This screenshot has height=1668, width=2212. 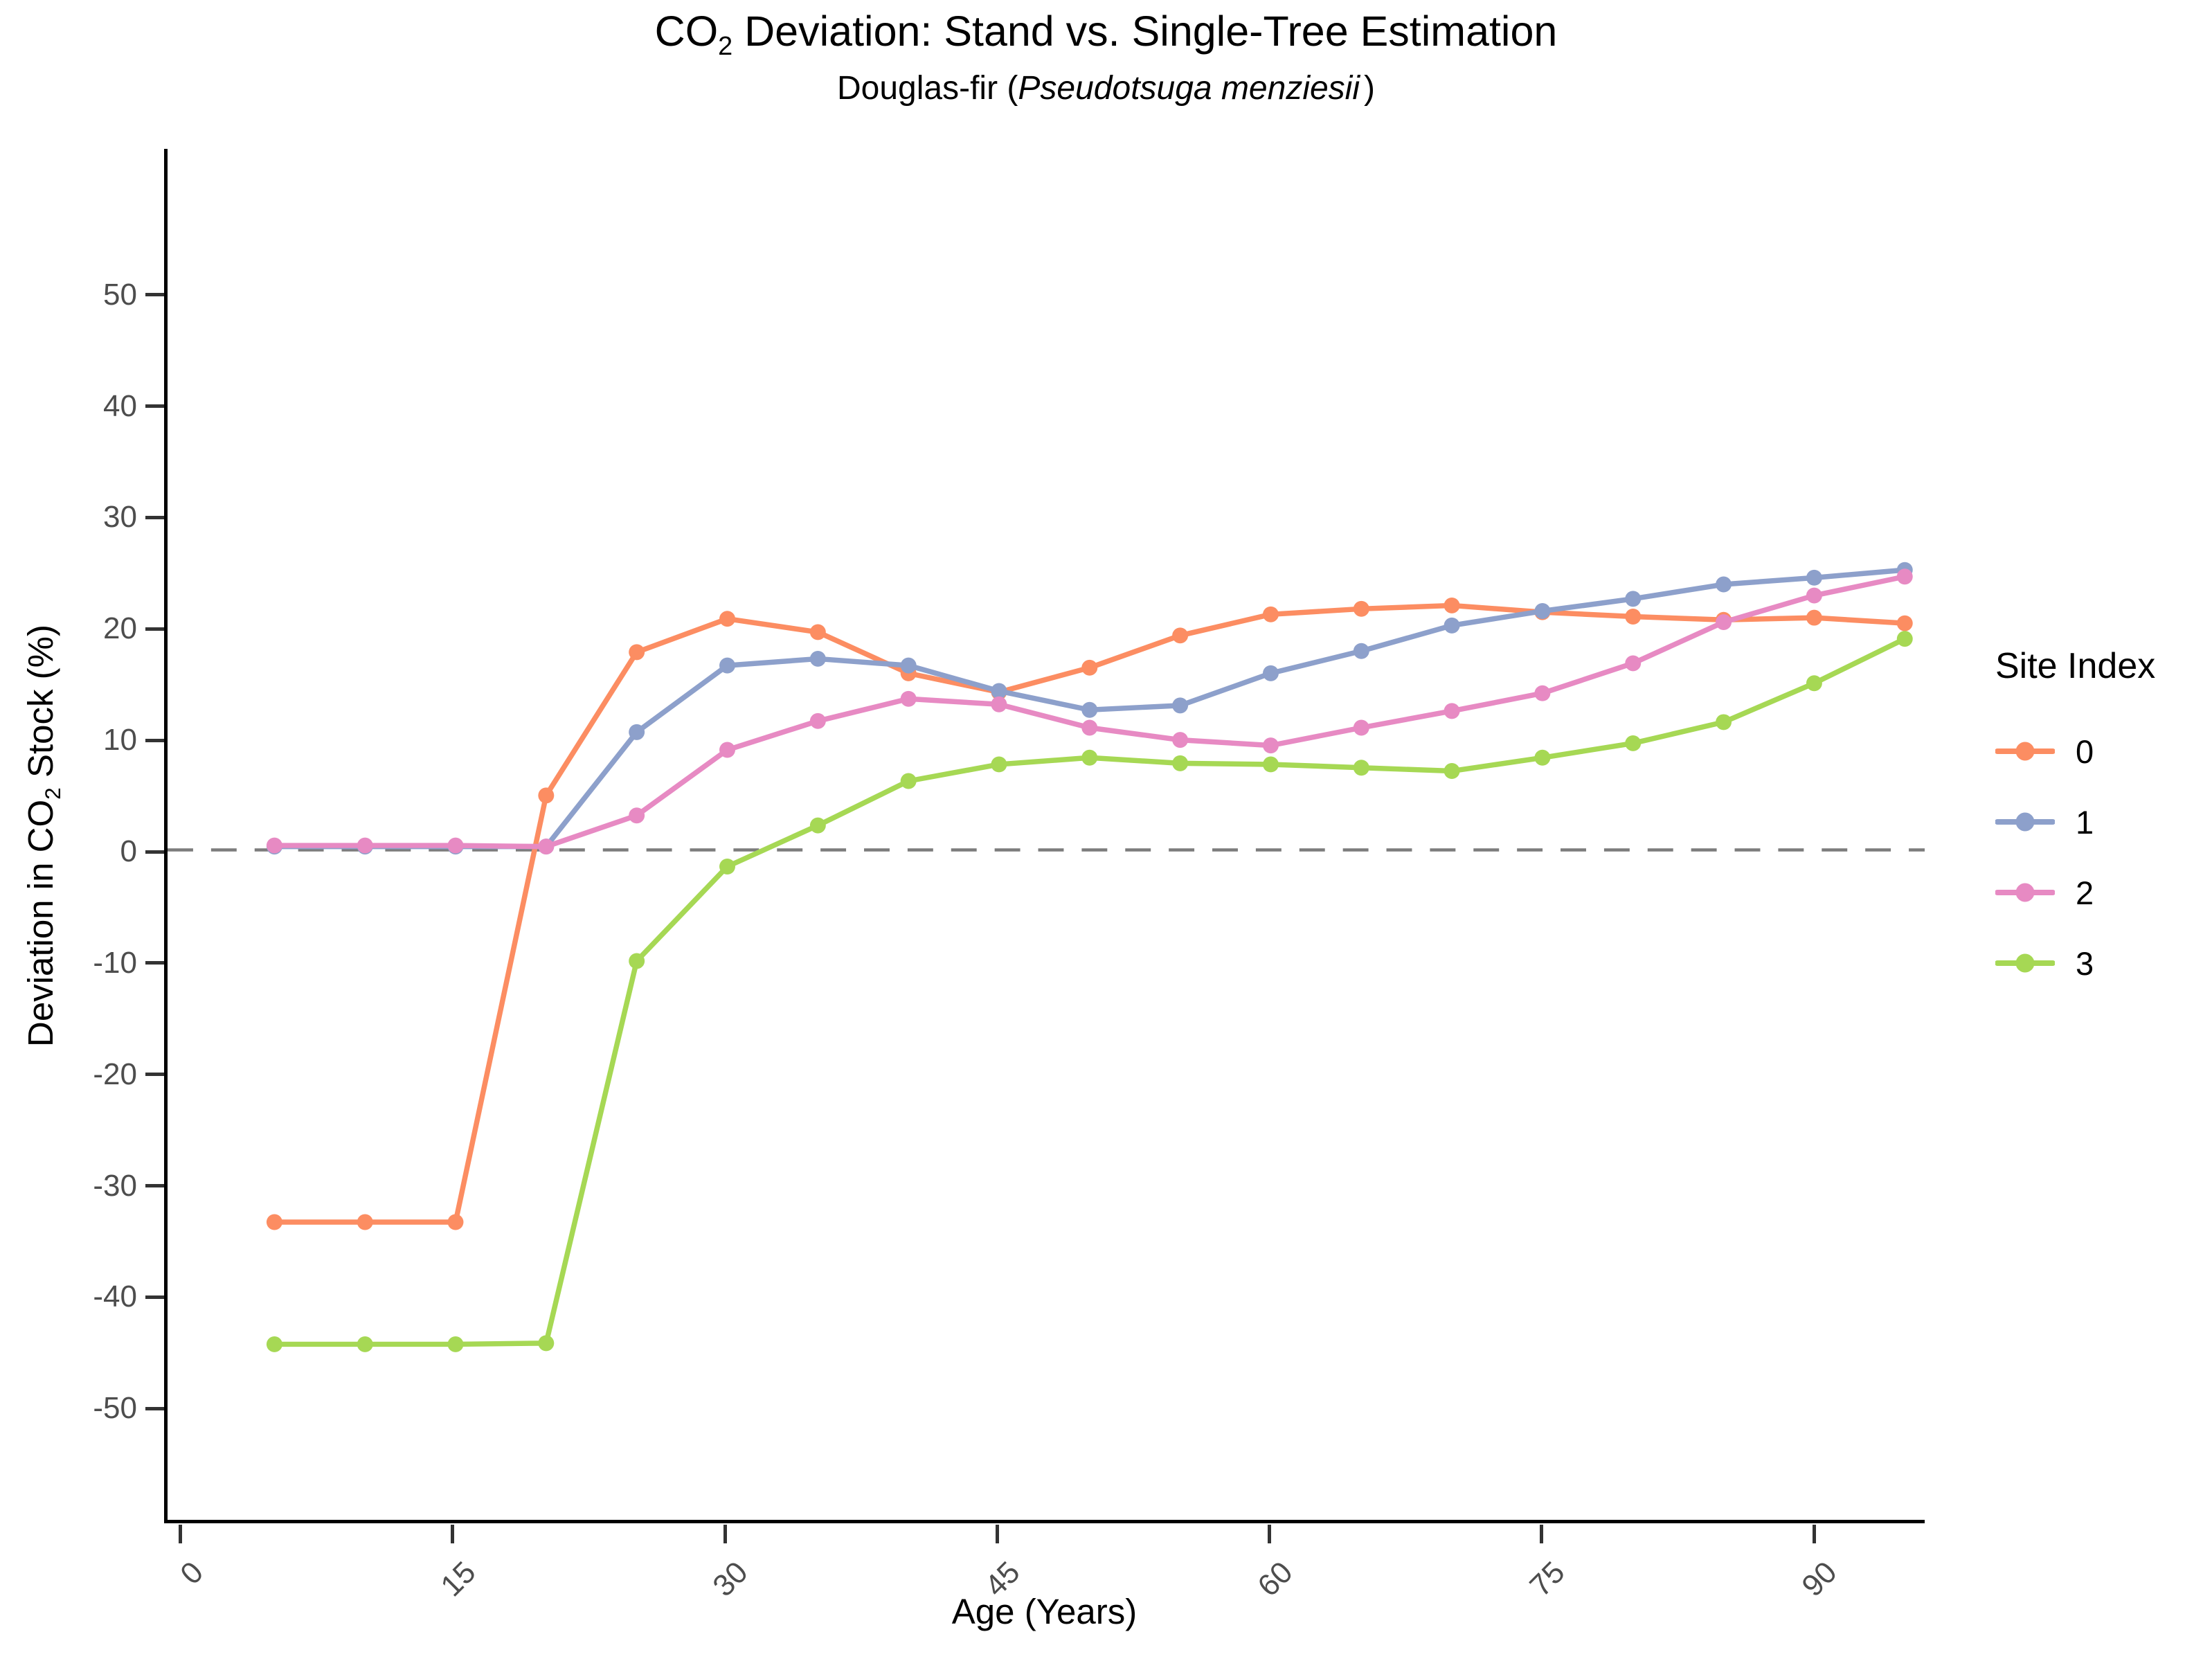 What do you see at coordinates (2075, 892) in the screenshot?
I see `legend-item-2: 2` at bounding box center [2075, 892].